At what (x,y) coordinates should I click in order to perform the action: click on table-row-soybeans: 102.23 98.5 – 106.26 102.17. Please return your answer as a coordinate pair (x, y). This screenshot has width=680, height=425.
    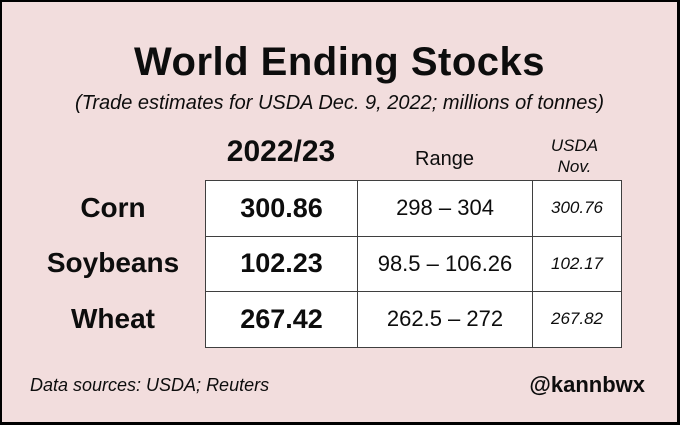
    Looking at the image, I should click on (413, 264).